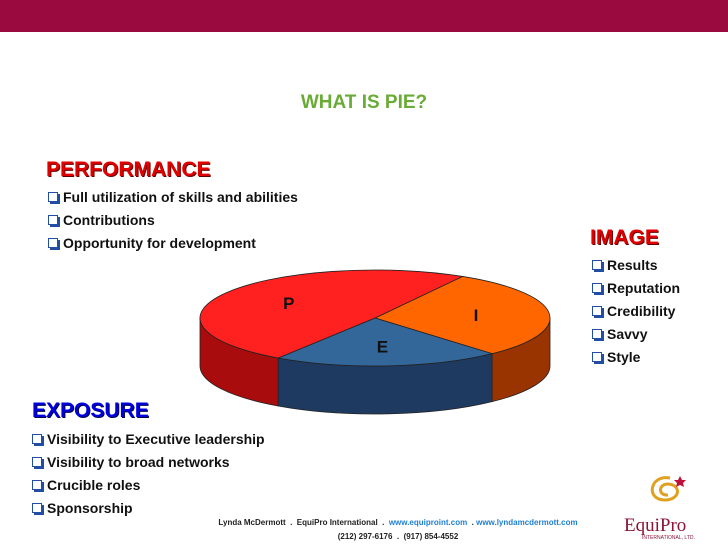 The image size is (728, 546). I want to click on link: www.equiproint.com, so click(428, 522).